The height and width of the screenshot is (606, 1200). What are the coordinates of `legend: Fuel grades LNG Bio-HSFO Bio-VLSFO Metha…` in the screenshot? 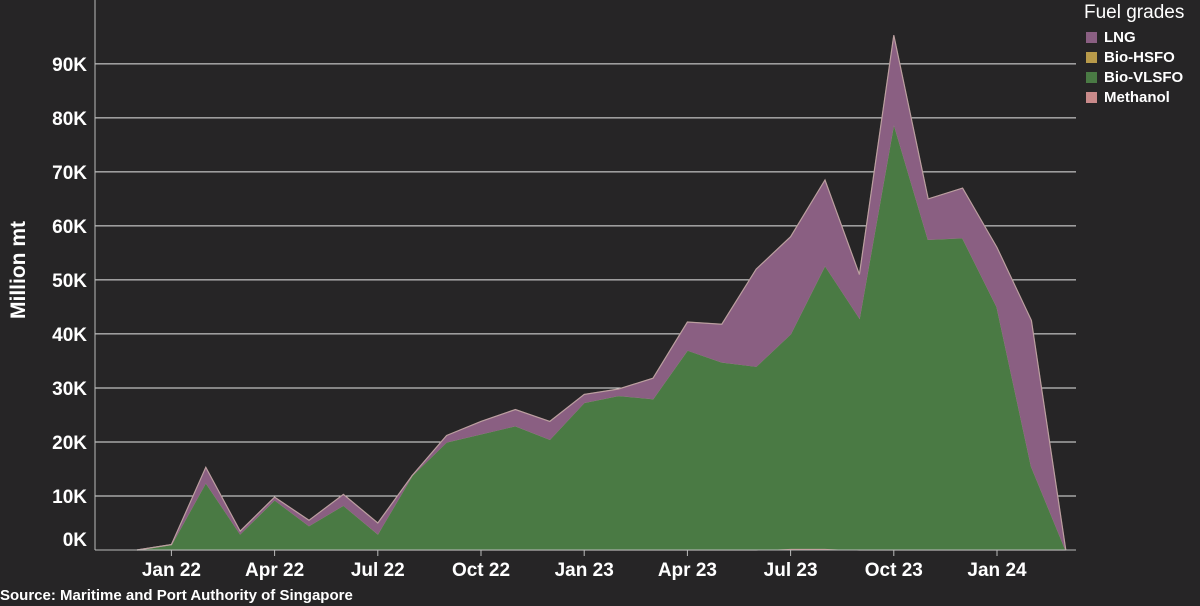 It's located at (1134, 54).